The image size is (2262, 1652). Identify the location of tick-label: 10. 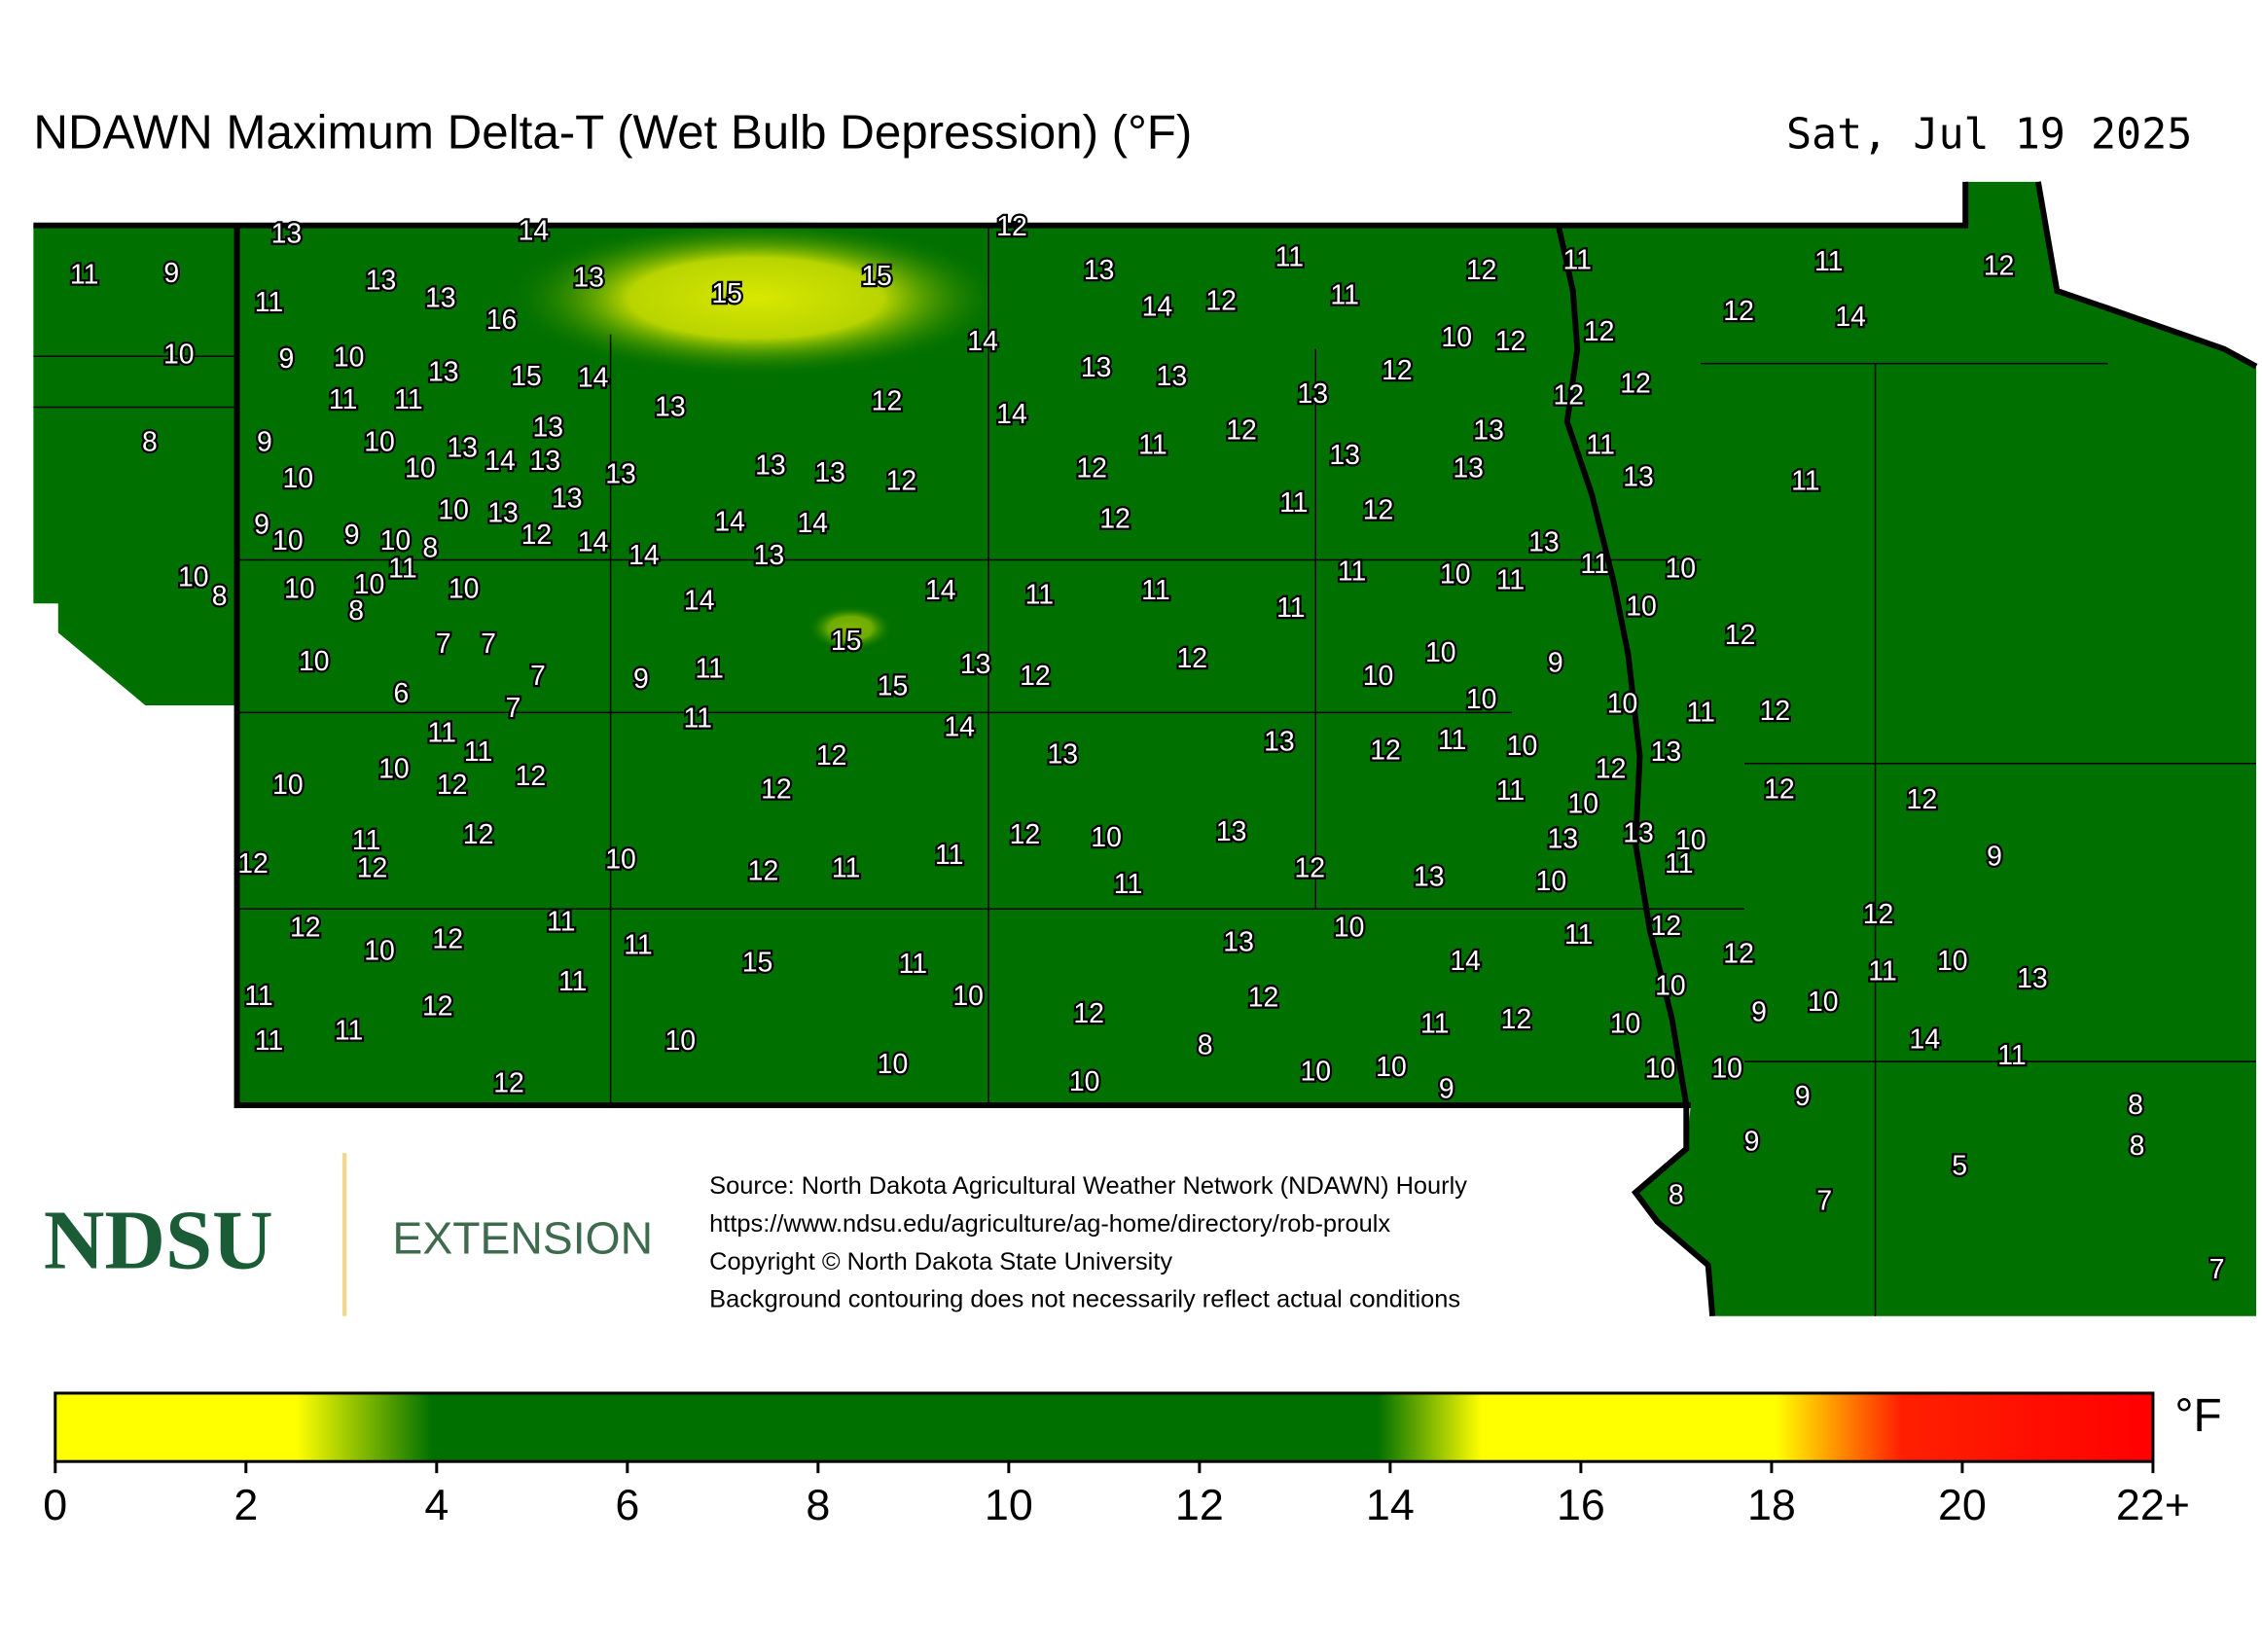
(1009, 1504).